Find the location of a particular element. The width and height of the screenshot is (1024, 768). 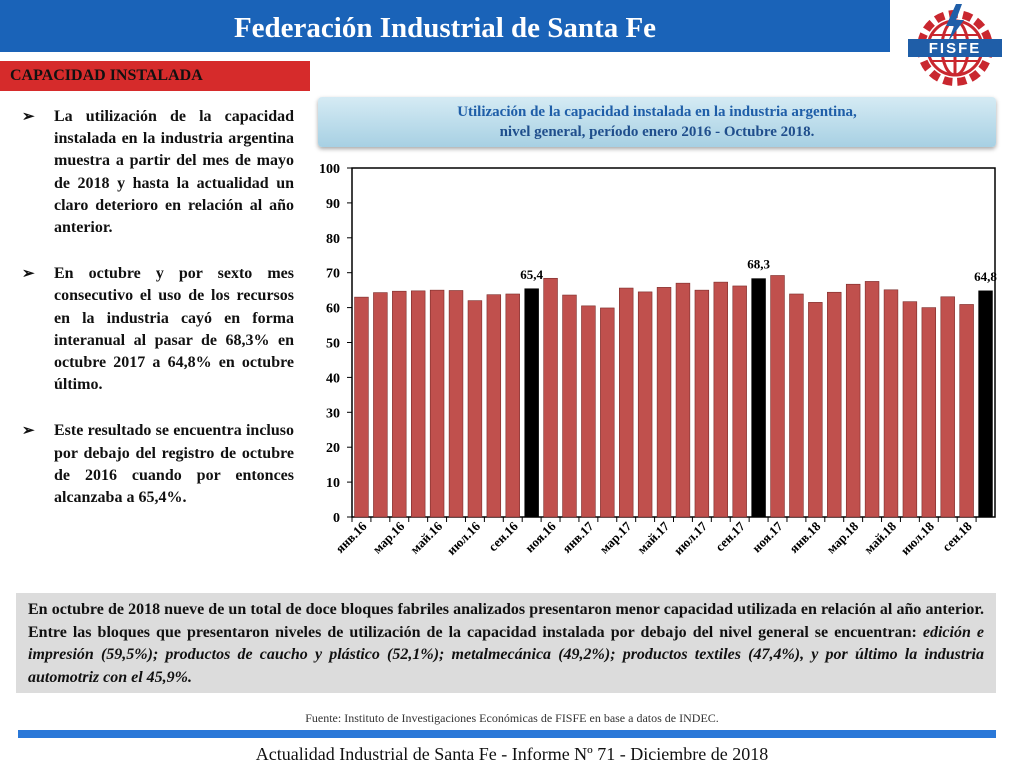

footer-divider is located at coordinates (507, 734).